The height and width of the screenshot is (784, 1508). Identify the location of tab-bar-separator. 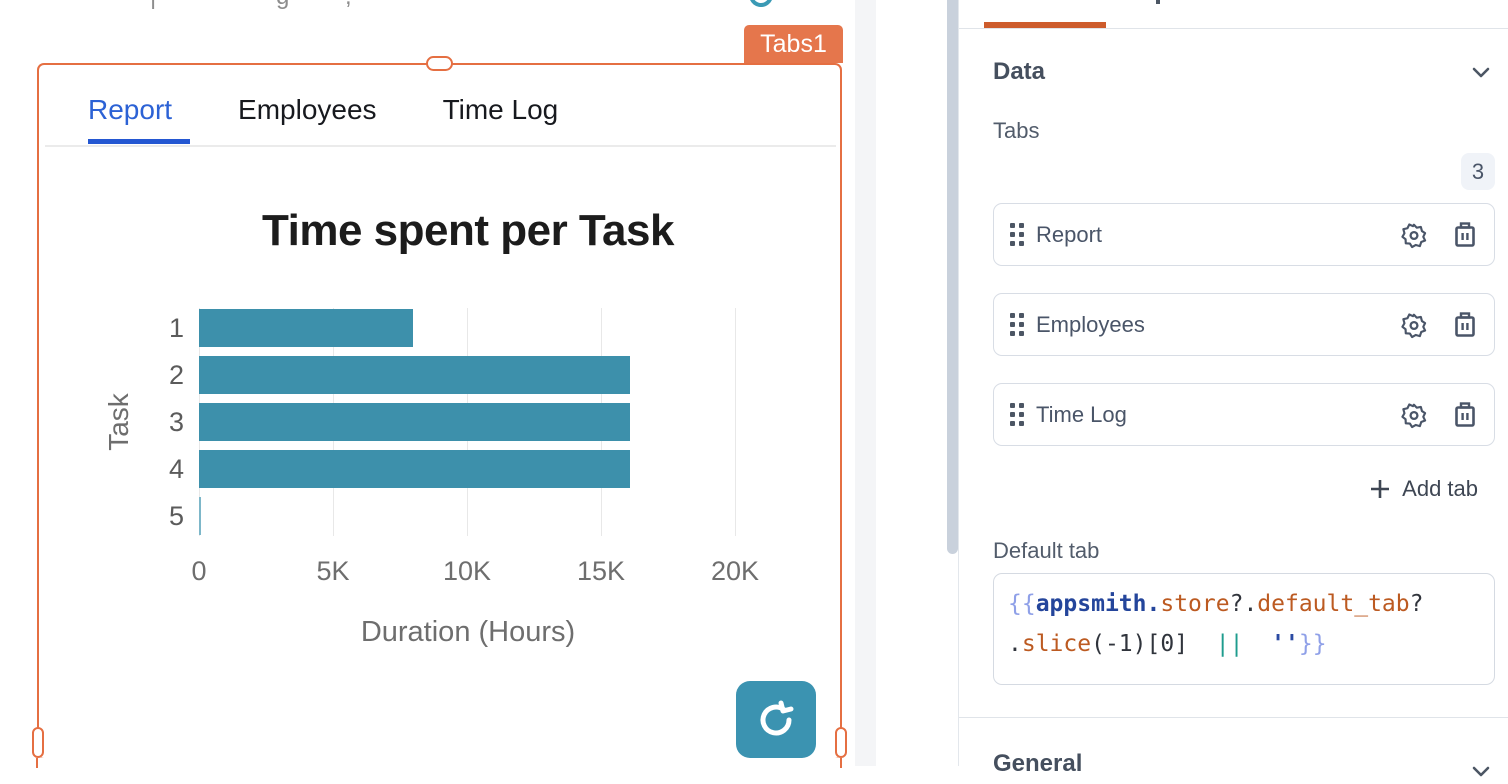
(440, 146).